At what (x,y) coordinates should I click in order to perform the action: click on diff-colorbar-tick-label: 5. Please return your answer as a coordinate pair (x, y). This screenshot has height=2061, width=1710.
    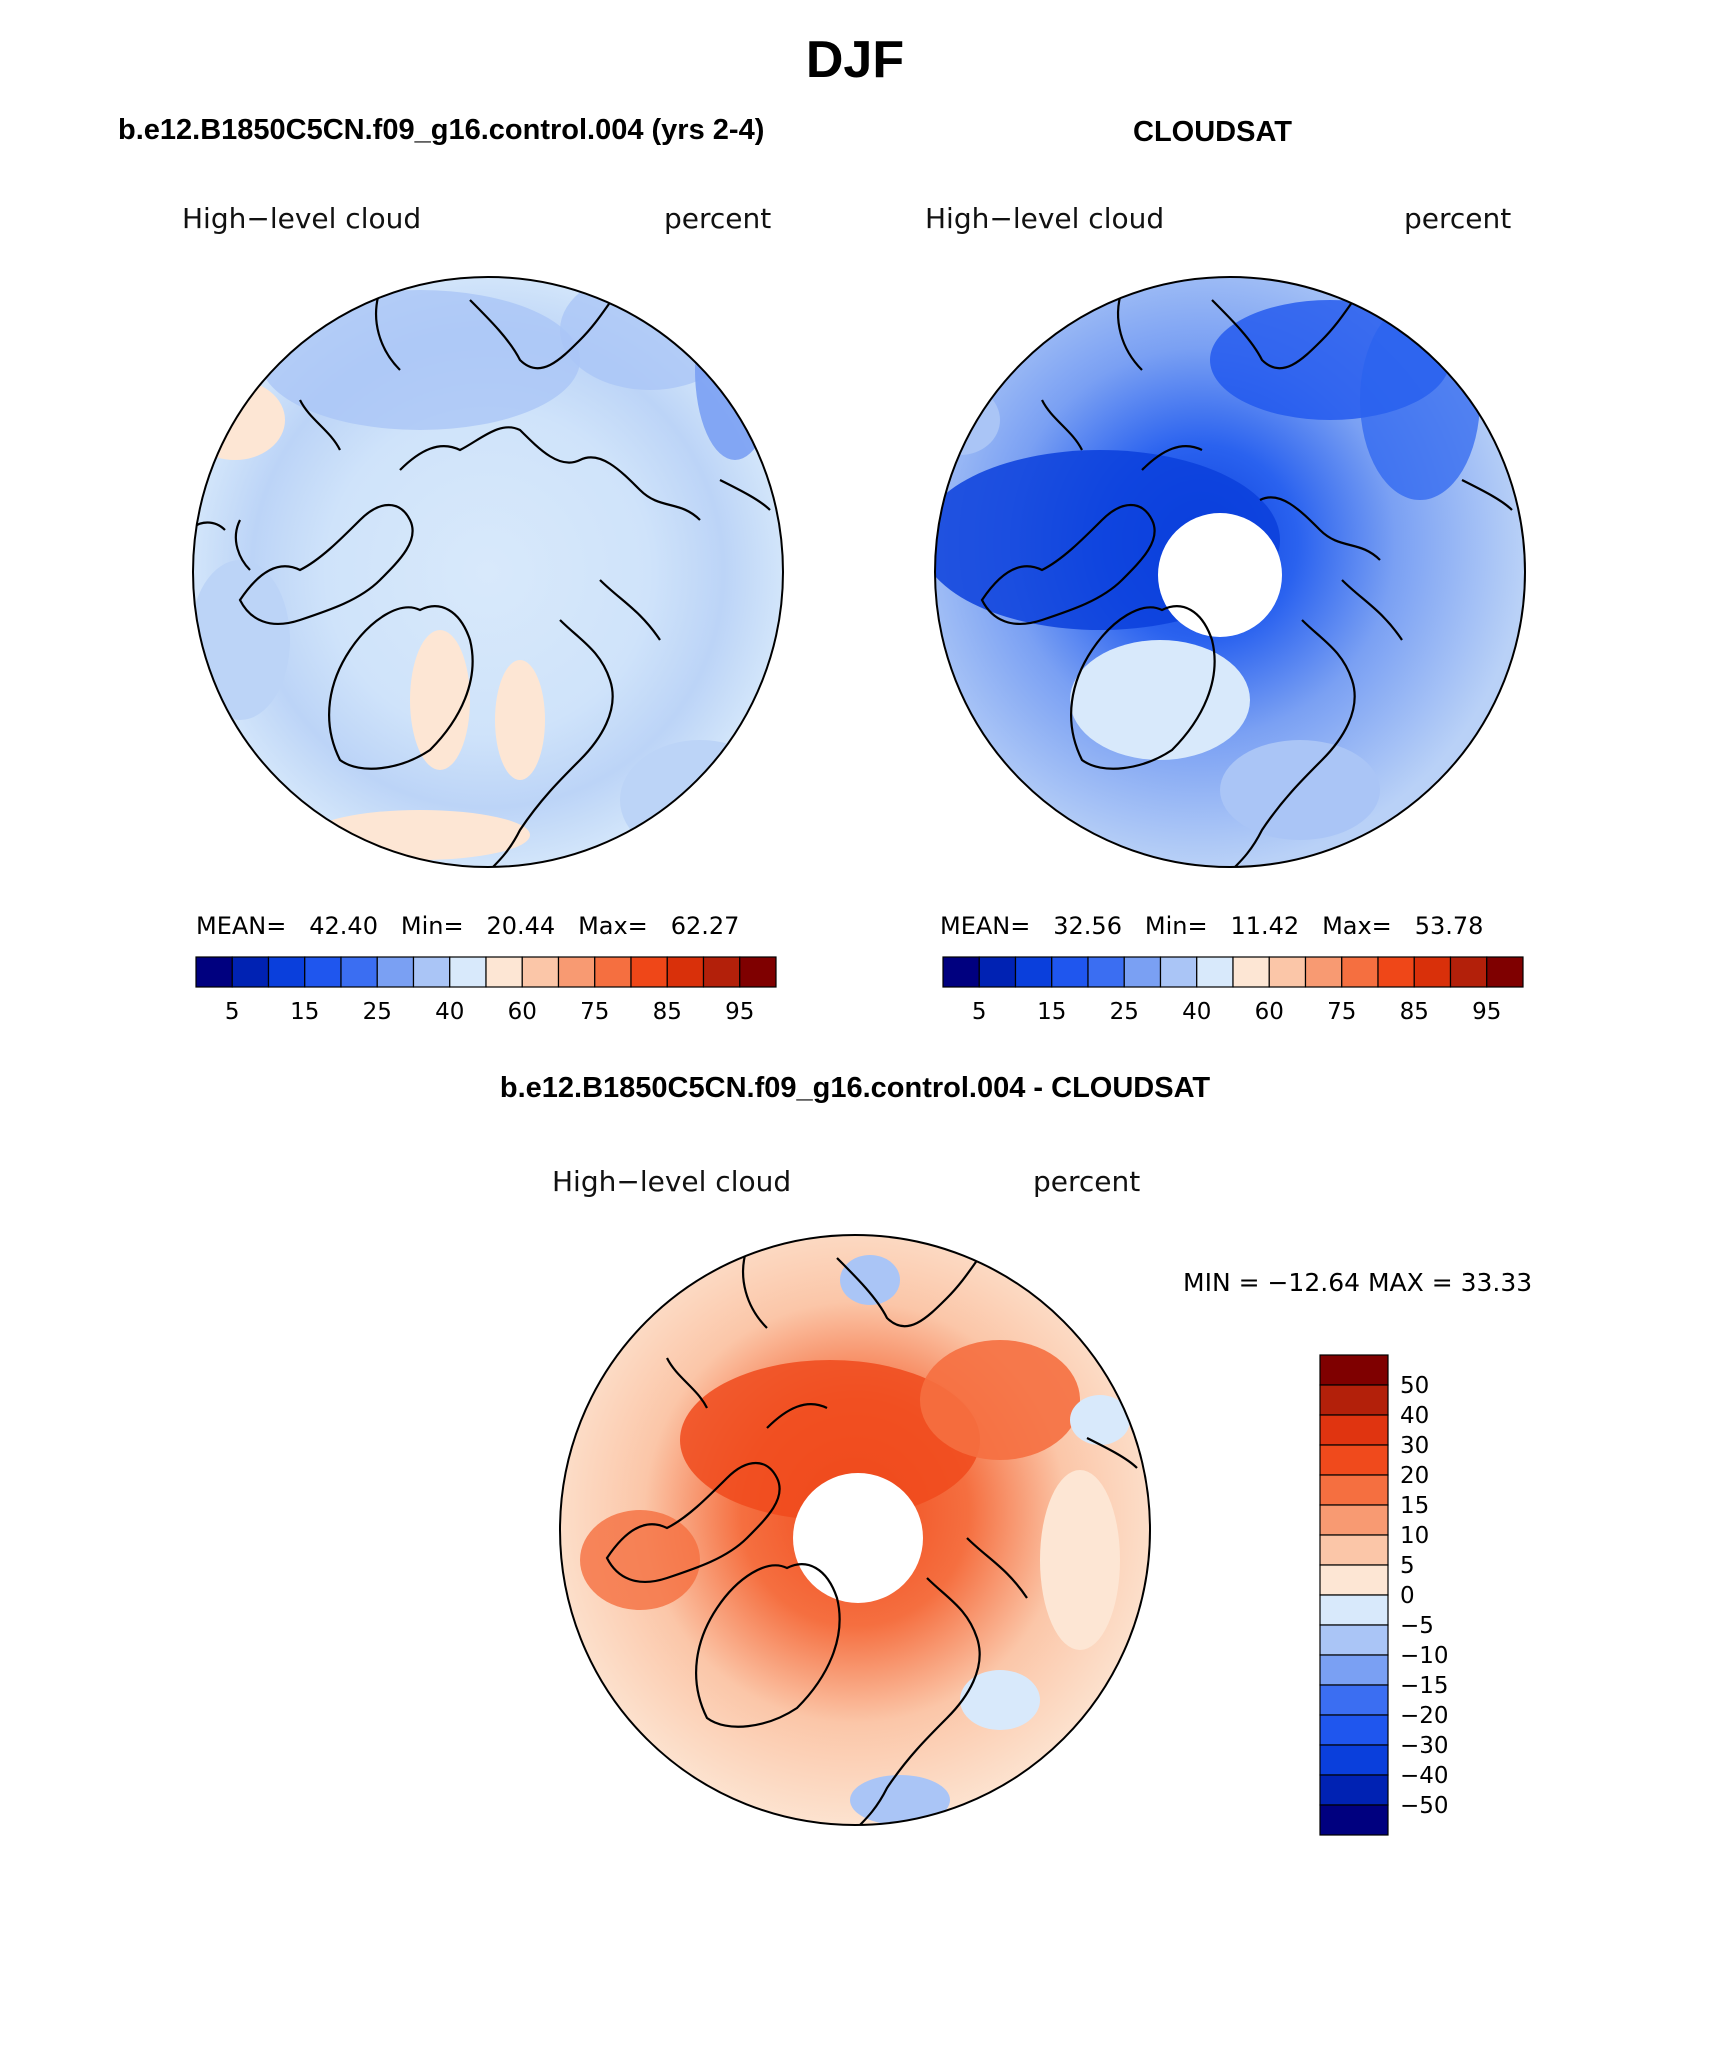
    Looking at the image, I should click on (1407, 1566).